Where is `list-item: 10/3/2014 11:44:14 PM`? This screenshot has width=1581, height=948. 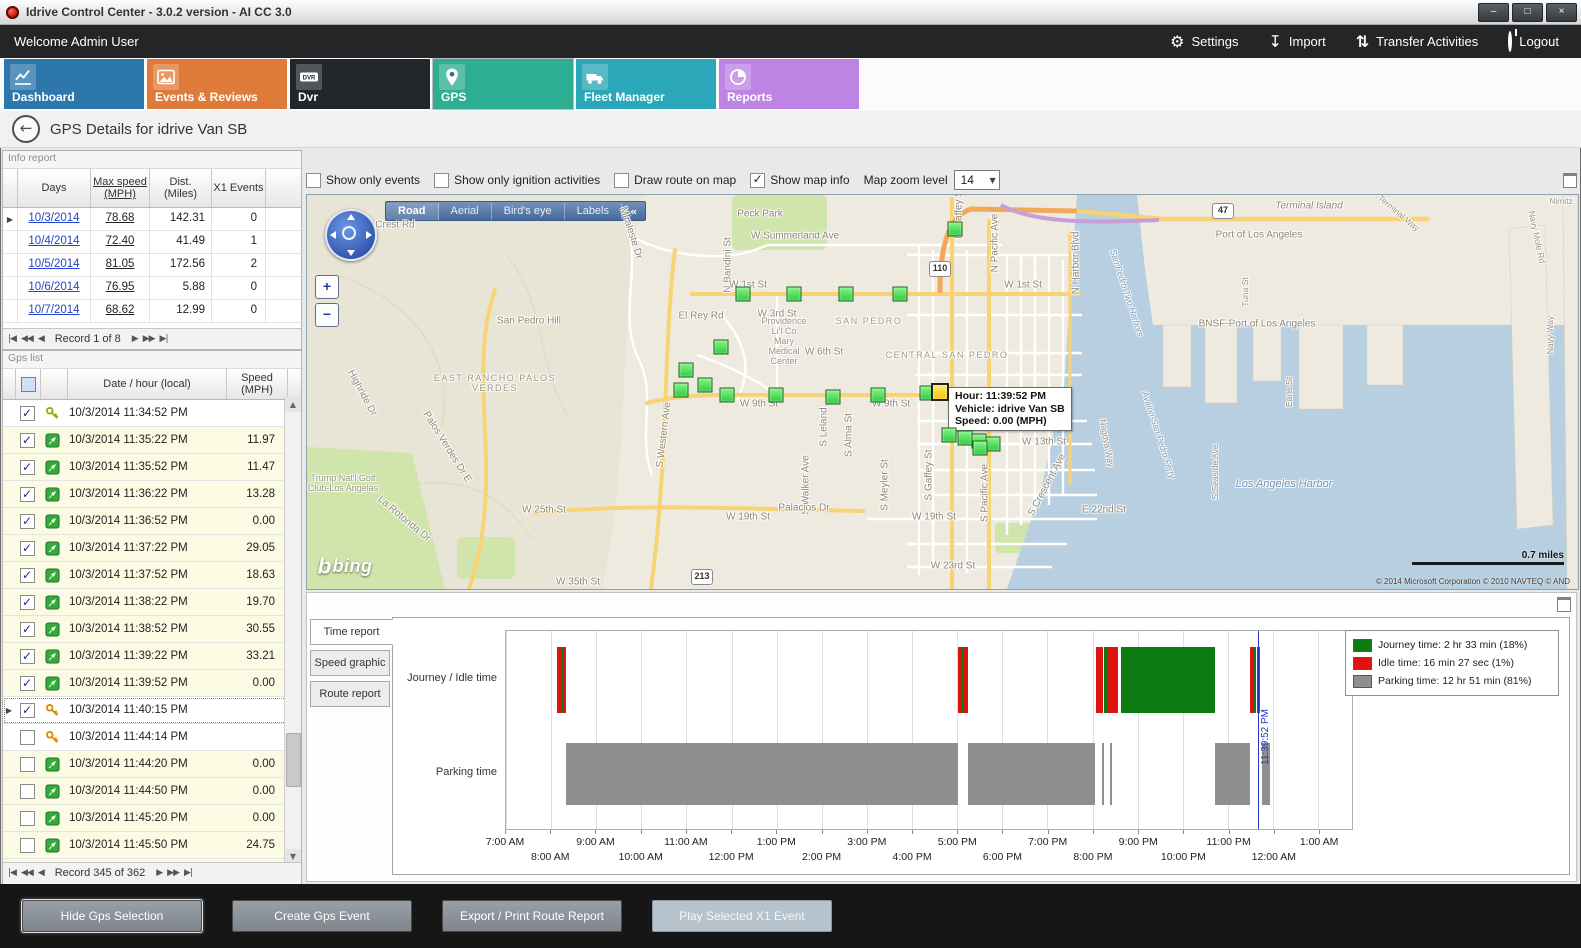
list-item: 10/3/2014 11:44:14 PM is located at coordinates (152, 737).